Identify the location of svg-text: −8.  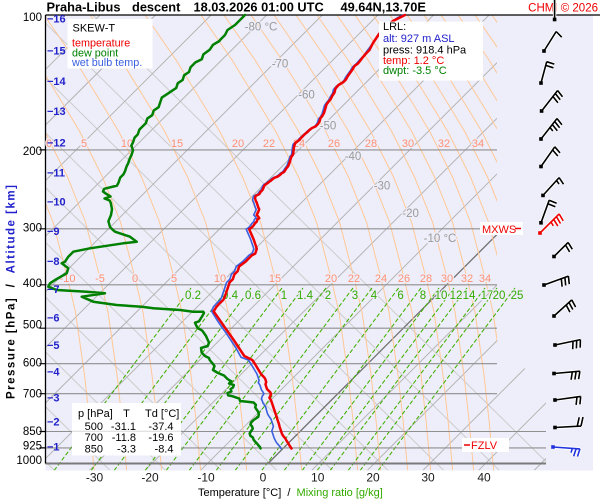
(53, 262).